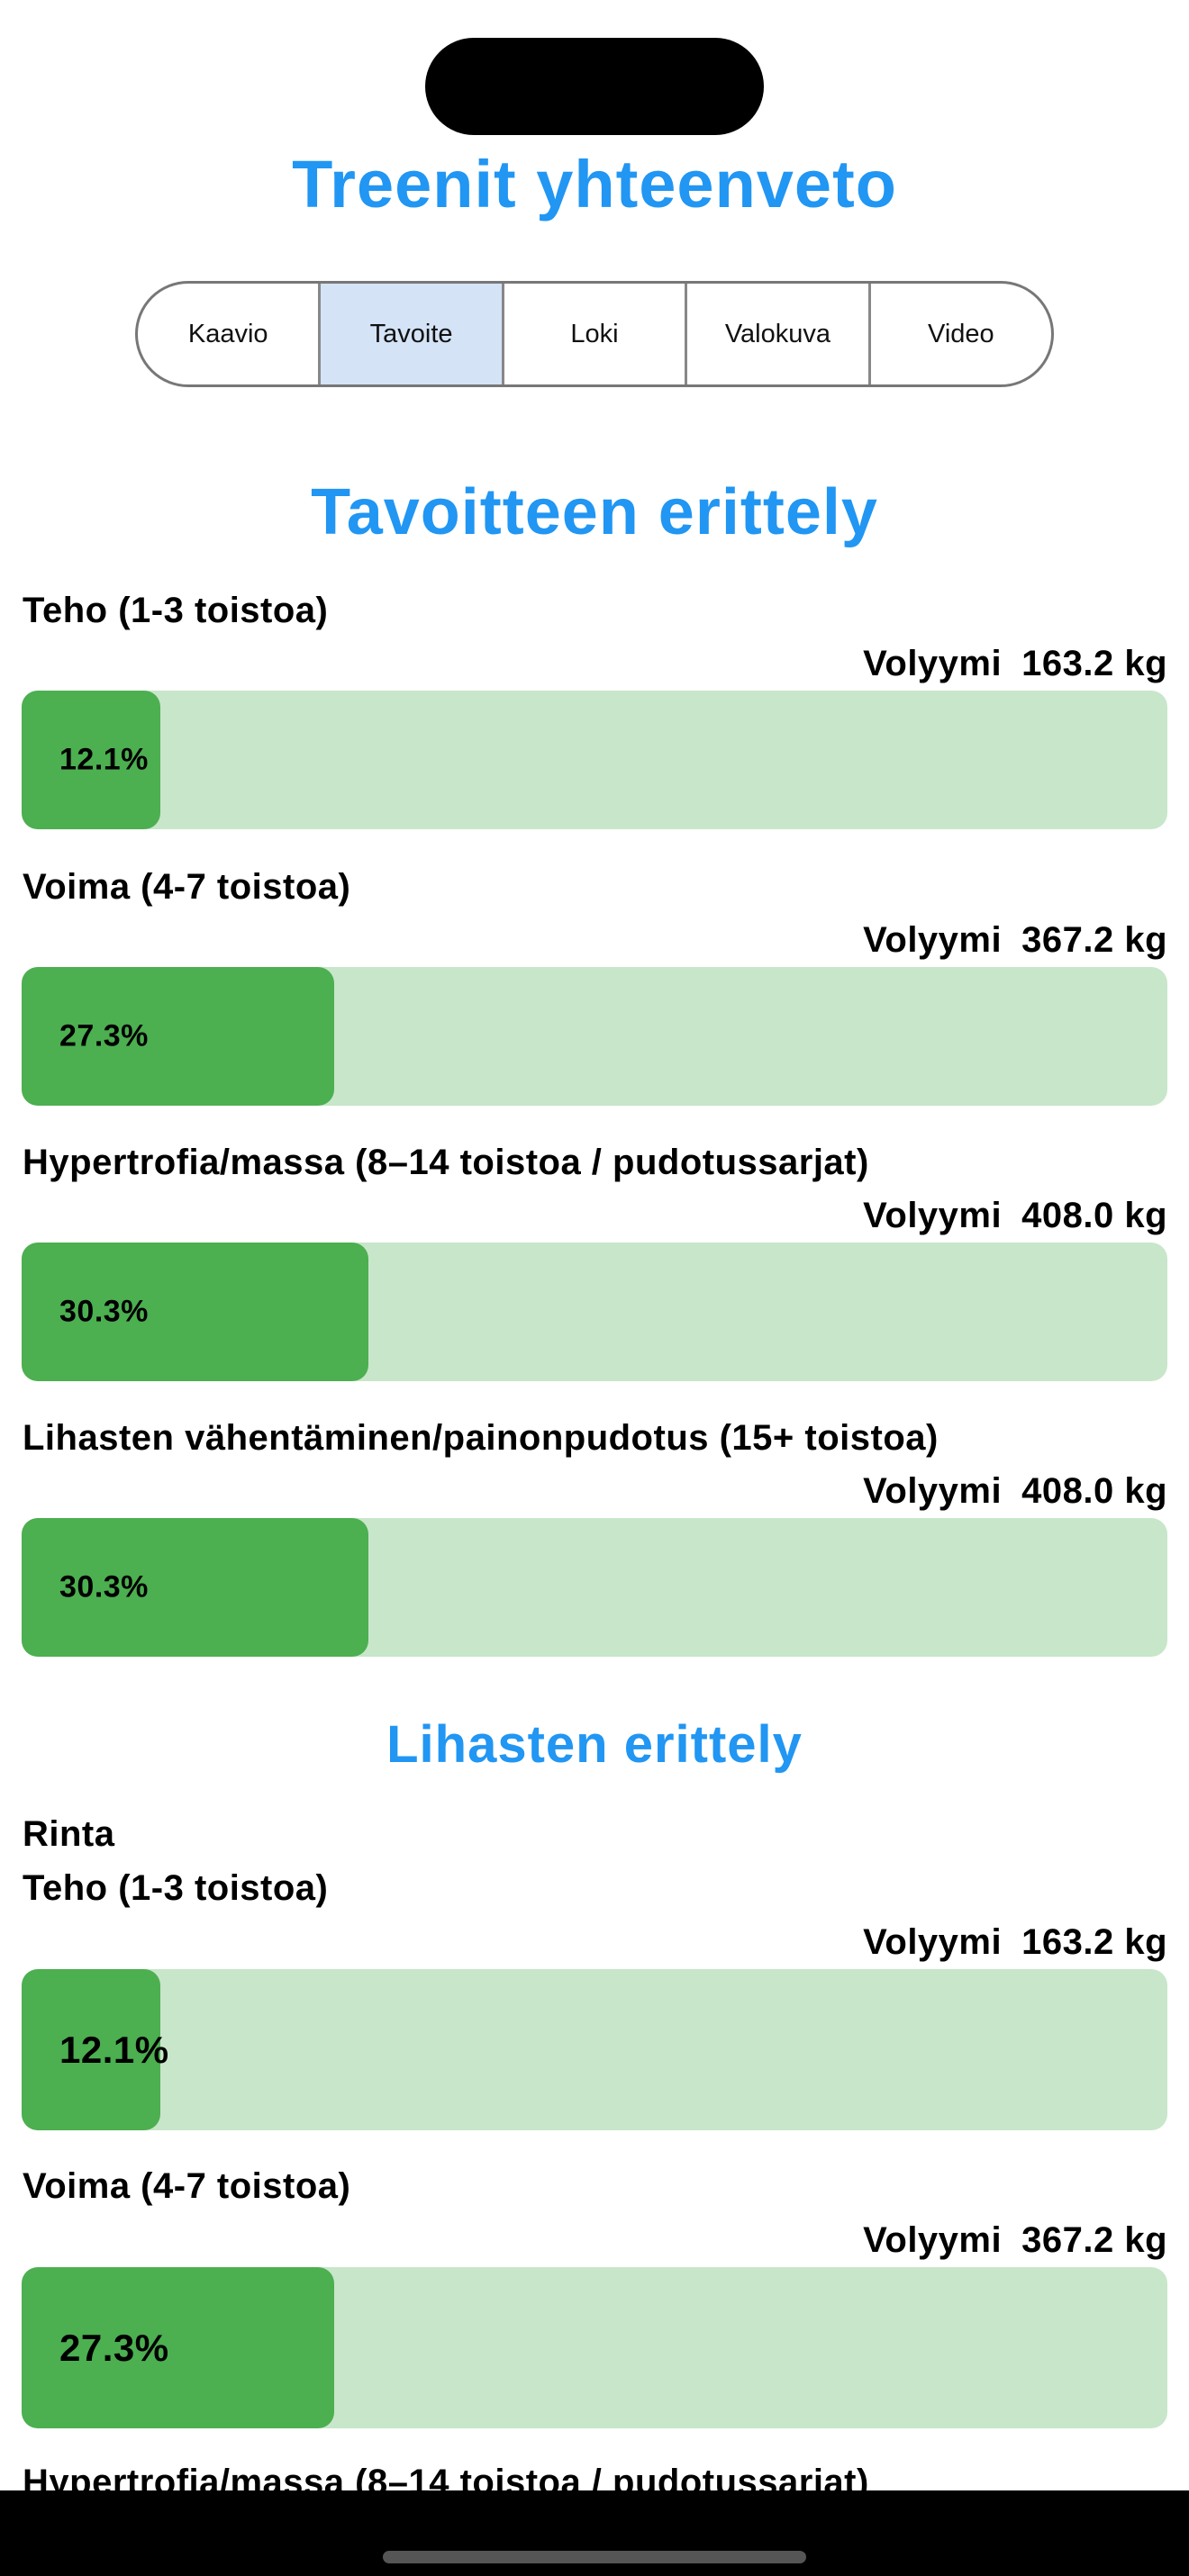  Describe the element at coordinates (176, 1888) in the screenshot. I see `muscle-row-label: Teho (1-3 toistoa)` at that location.